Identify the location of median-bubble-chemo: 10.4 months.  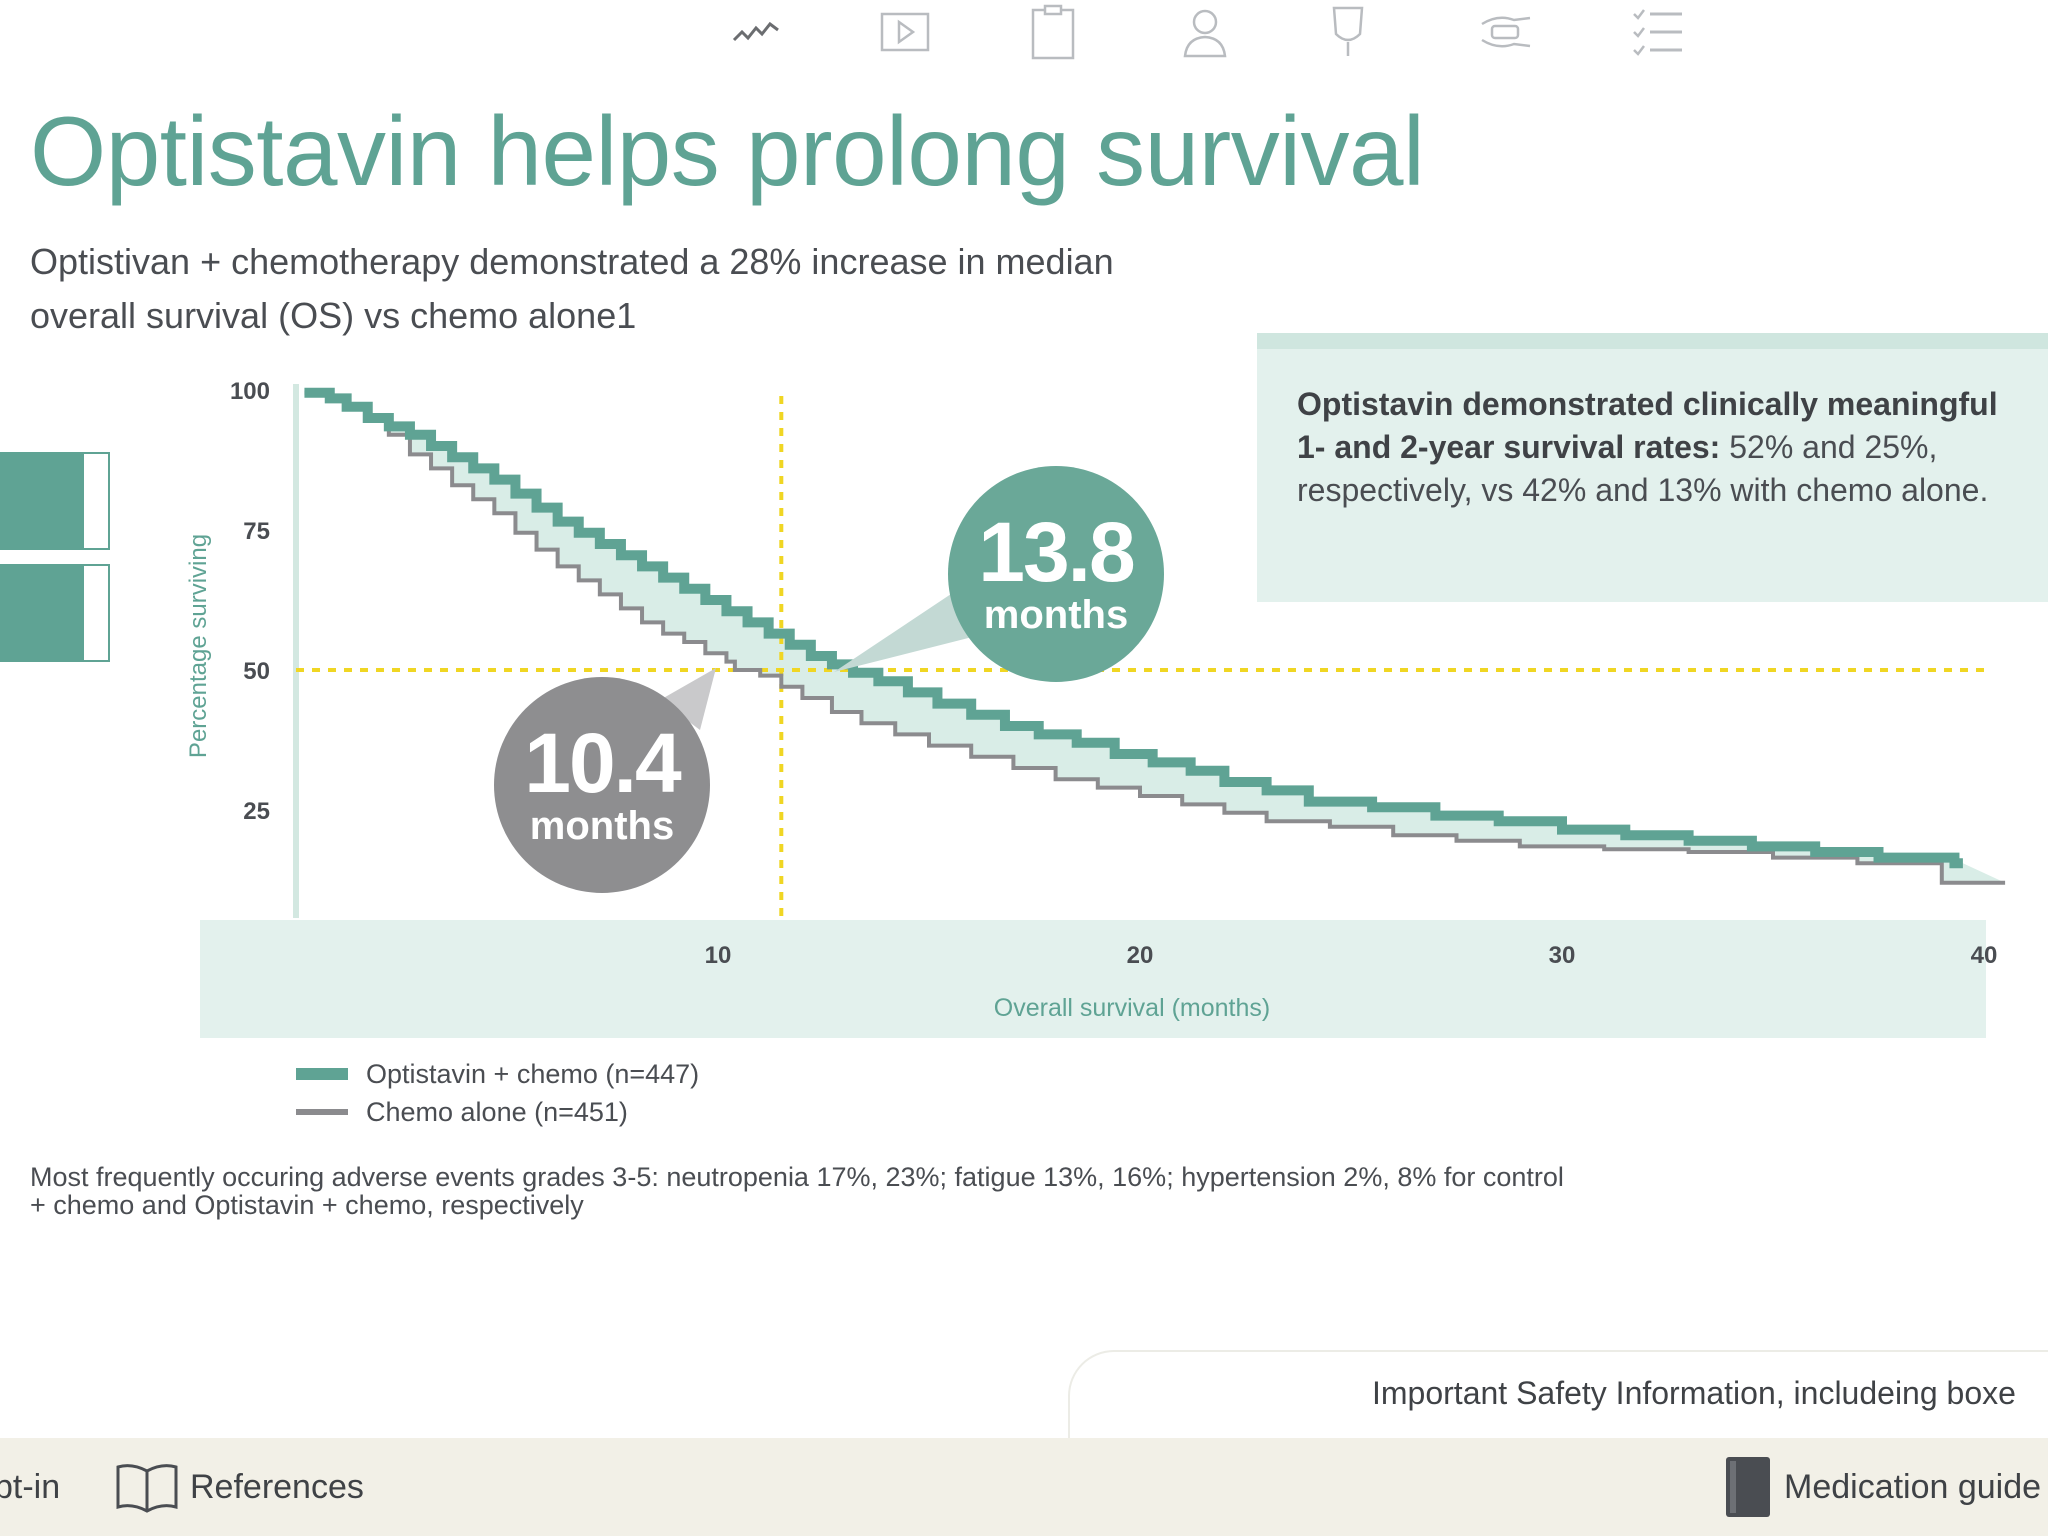
(602, 785).